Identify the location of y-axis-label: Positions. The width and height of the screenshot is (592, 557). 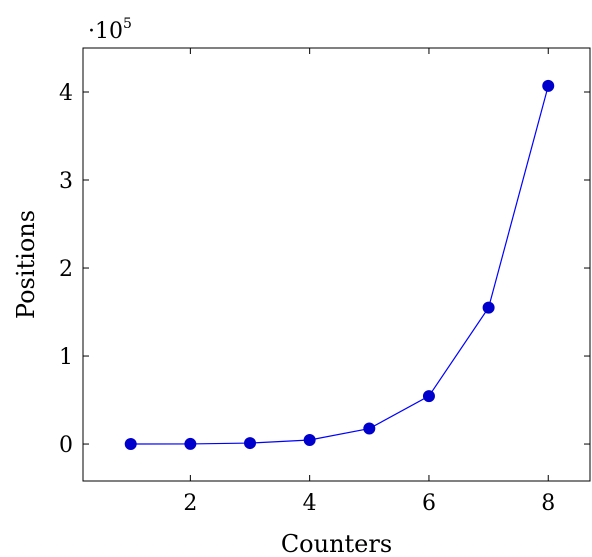
(26, 264).